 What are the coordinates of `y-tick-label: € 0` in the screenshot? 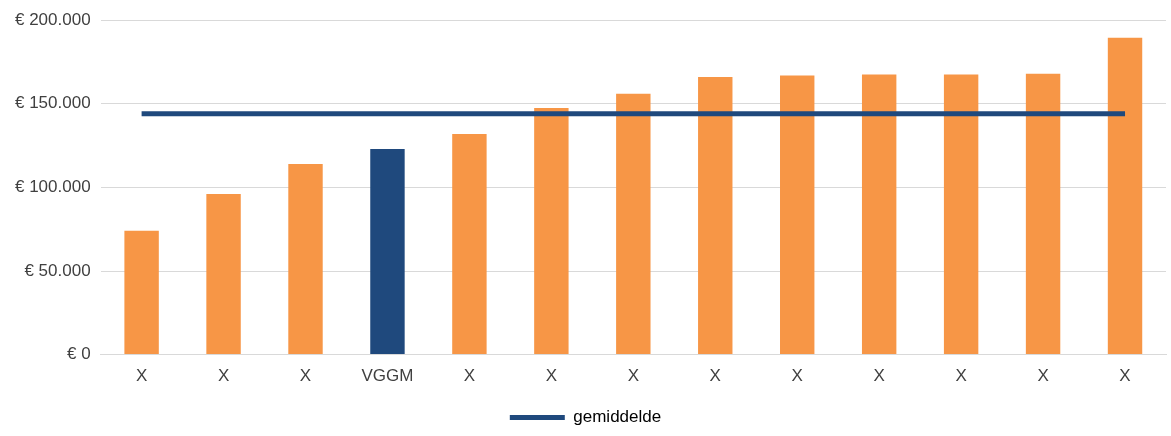 It's located at (78, 354).